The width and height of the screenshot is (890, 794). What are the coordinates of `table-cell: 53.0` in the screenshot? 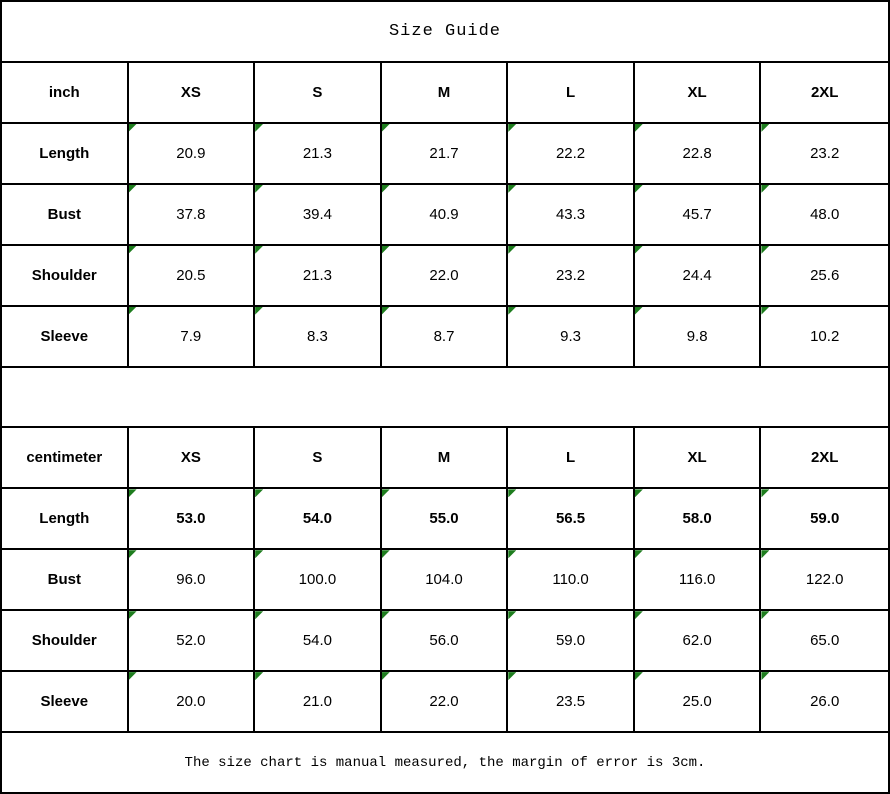 It's located at (192, 519).